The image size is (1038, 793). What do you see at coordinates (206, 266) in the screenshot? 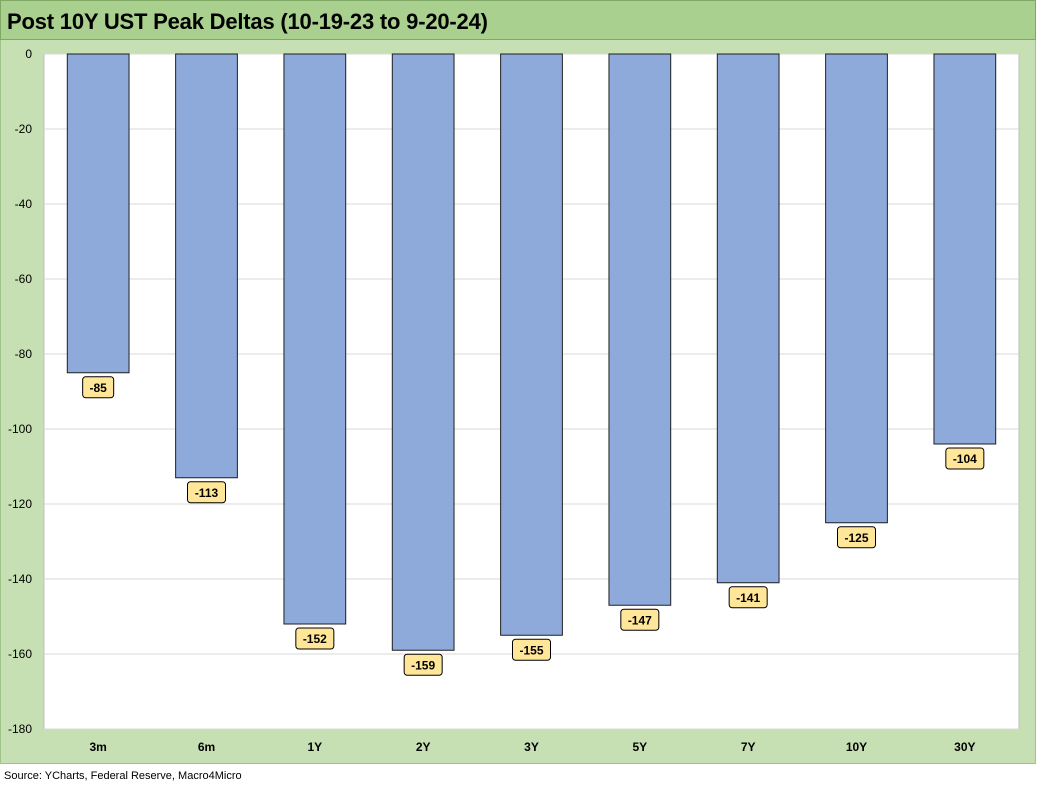
I see `bar-6m` at bounding box center [206, 266].